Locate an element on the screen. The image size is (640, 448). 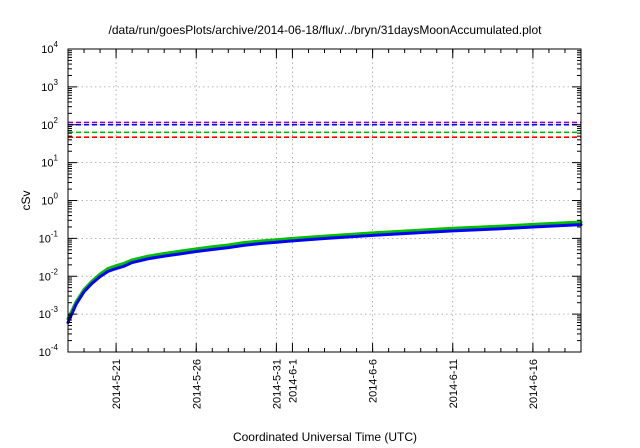
x-tick-label: 2014-5-21 is located at coordinates (117, 384).